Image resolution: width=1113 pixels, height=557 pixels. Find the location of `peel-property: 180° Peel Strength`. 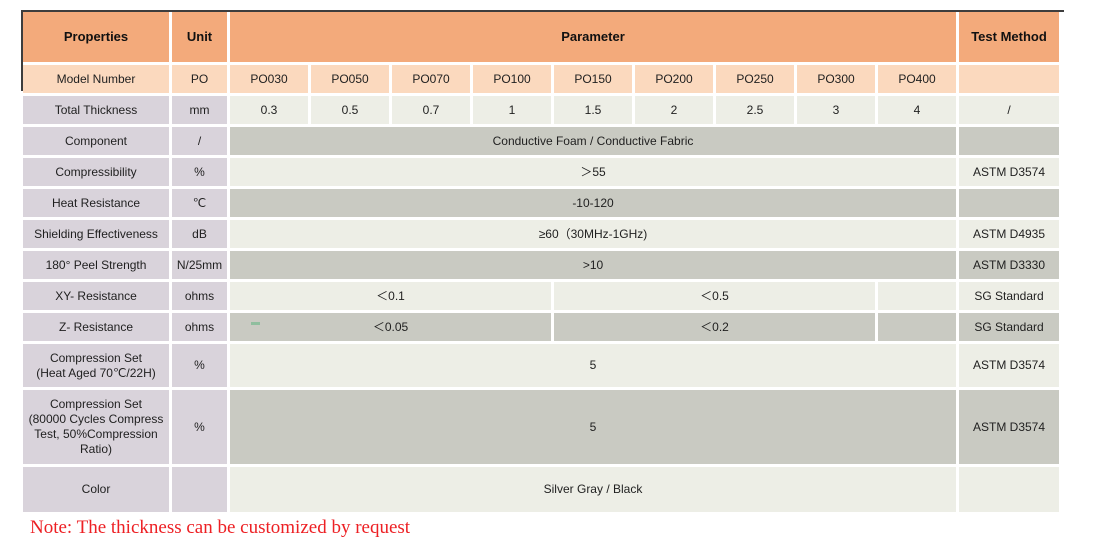

peel-property: 180° Peel Strength is located at coordinates (96, 265).